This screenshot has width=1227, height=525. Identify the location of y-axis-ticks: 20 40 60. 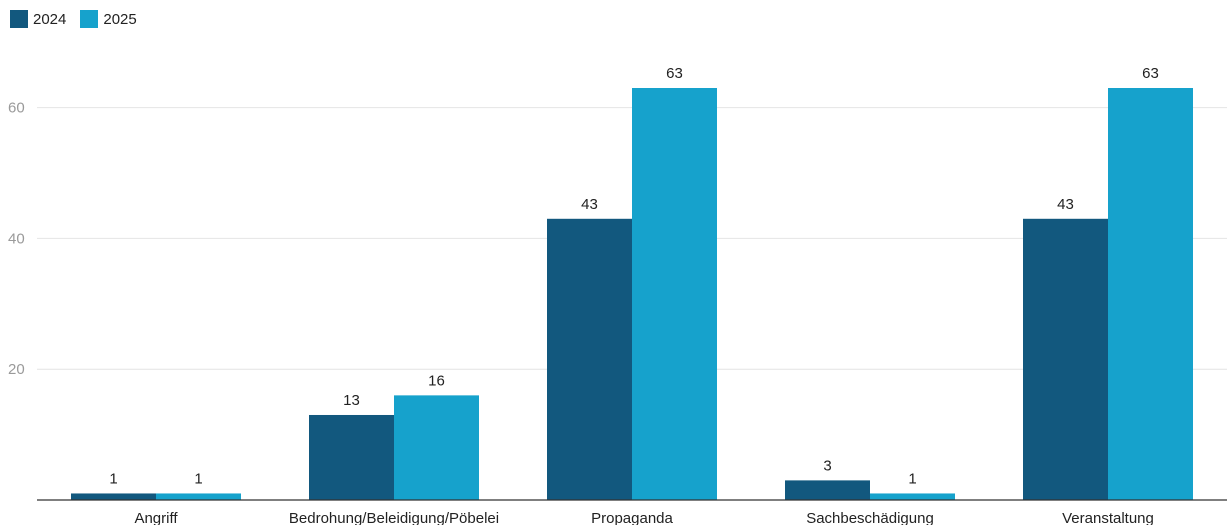
(16, 239).